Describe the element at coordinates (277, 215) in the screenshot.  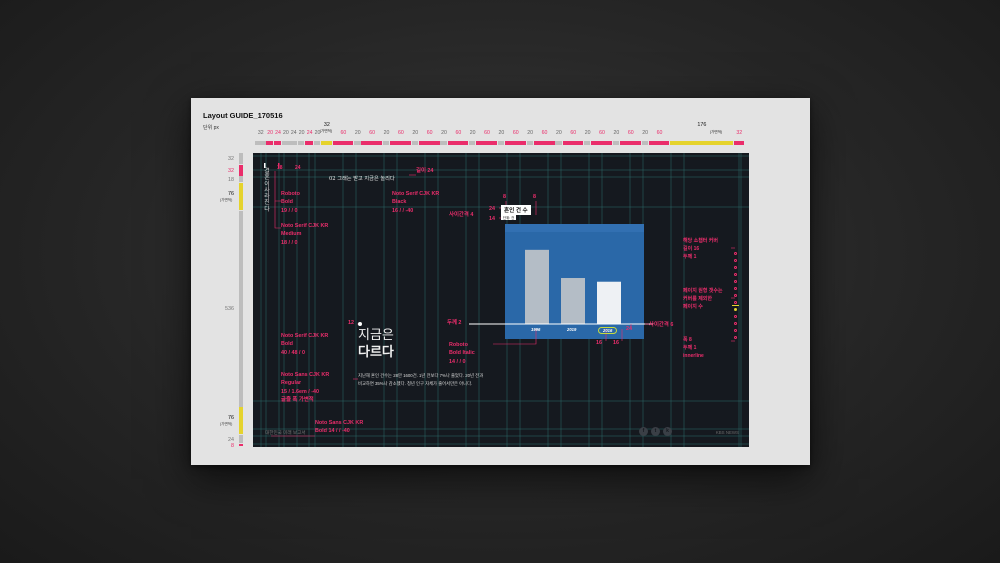
I see `annotation-leader` at that location.